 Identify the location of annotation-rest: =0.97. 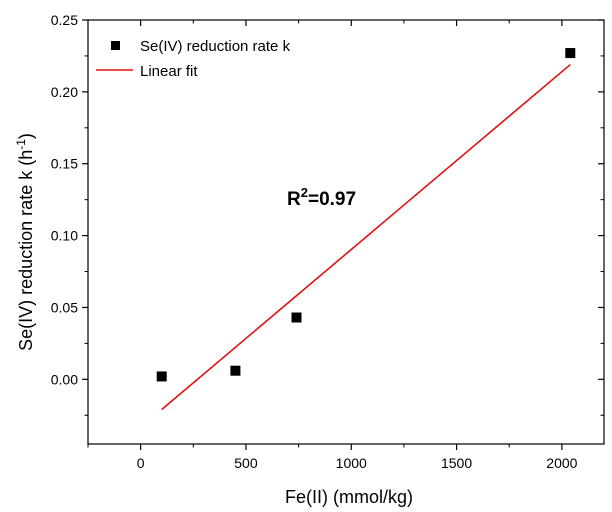
(332, 199).